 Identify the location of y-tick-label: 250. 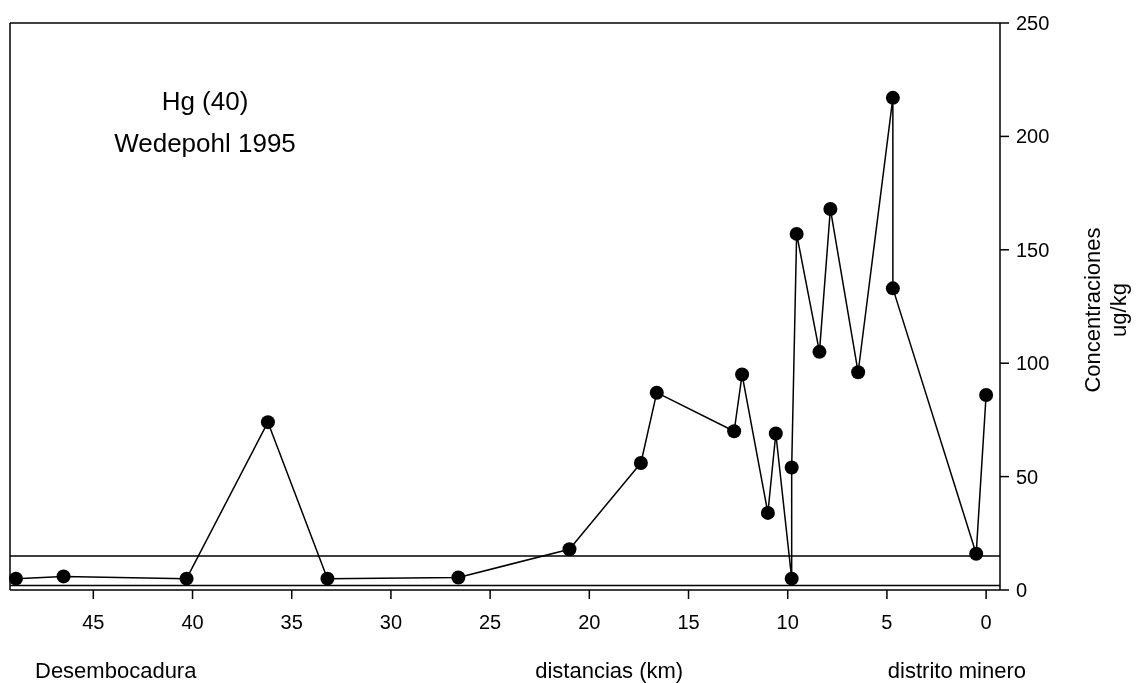
(1033, 23).